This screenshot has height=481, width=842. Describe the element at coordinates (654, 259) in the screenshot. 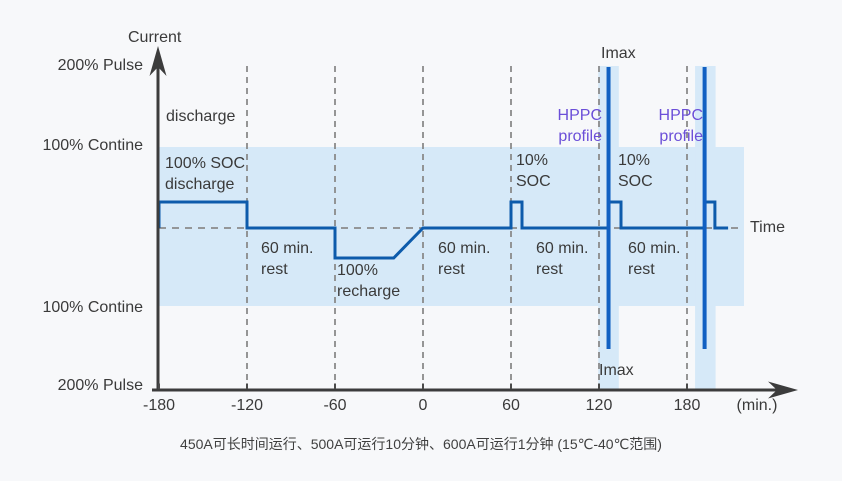

I see `annotation-rest4: 60 min. rest` at that location.